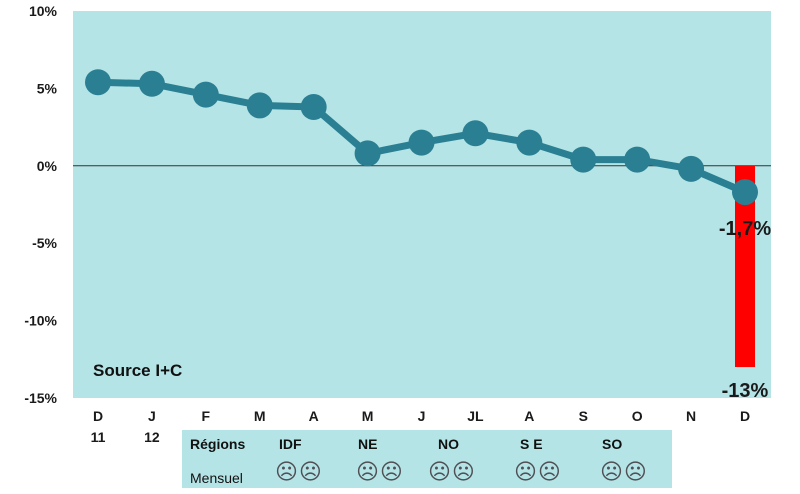 This screenshot has height=494, width=800. What do you see at coordinates (40, 204) in the screenshot?
I see `y-axis-ticks: 10% 5% 0% -5% -10% -15%` at bounding box center [40, 204].